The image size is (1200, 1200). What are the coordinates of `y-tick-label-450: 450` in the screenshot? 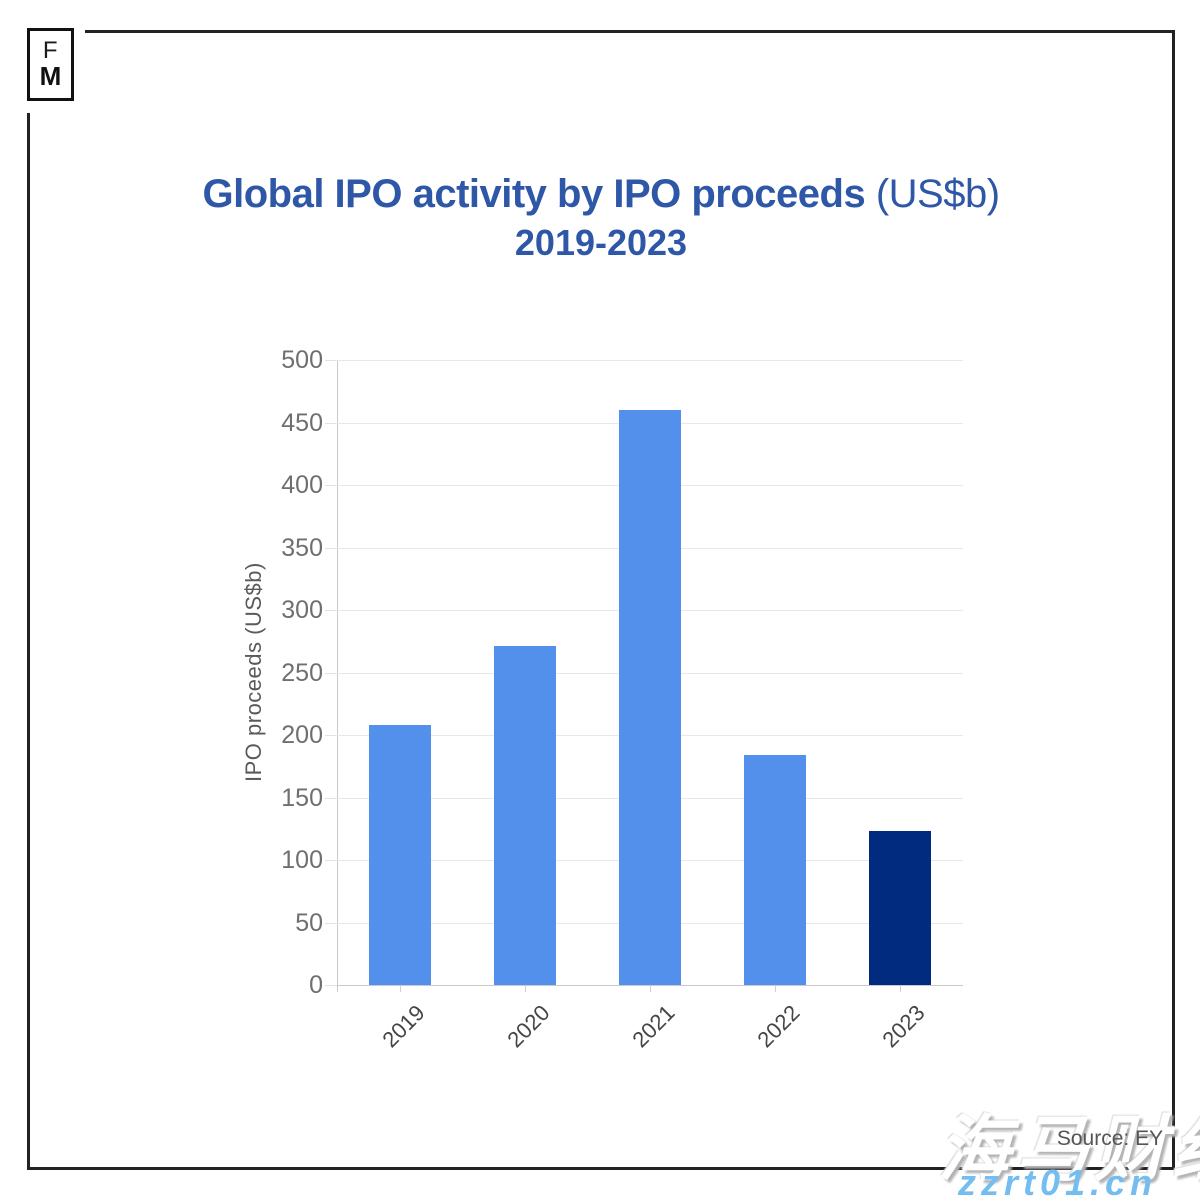 It's located at (302, 422).